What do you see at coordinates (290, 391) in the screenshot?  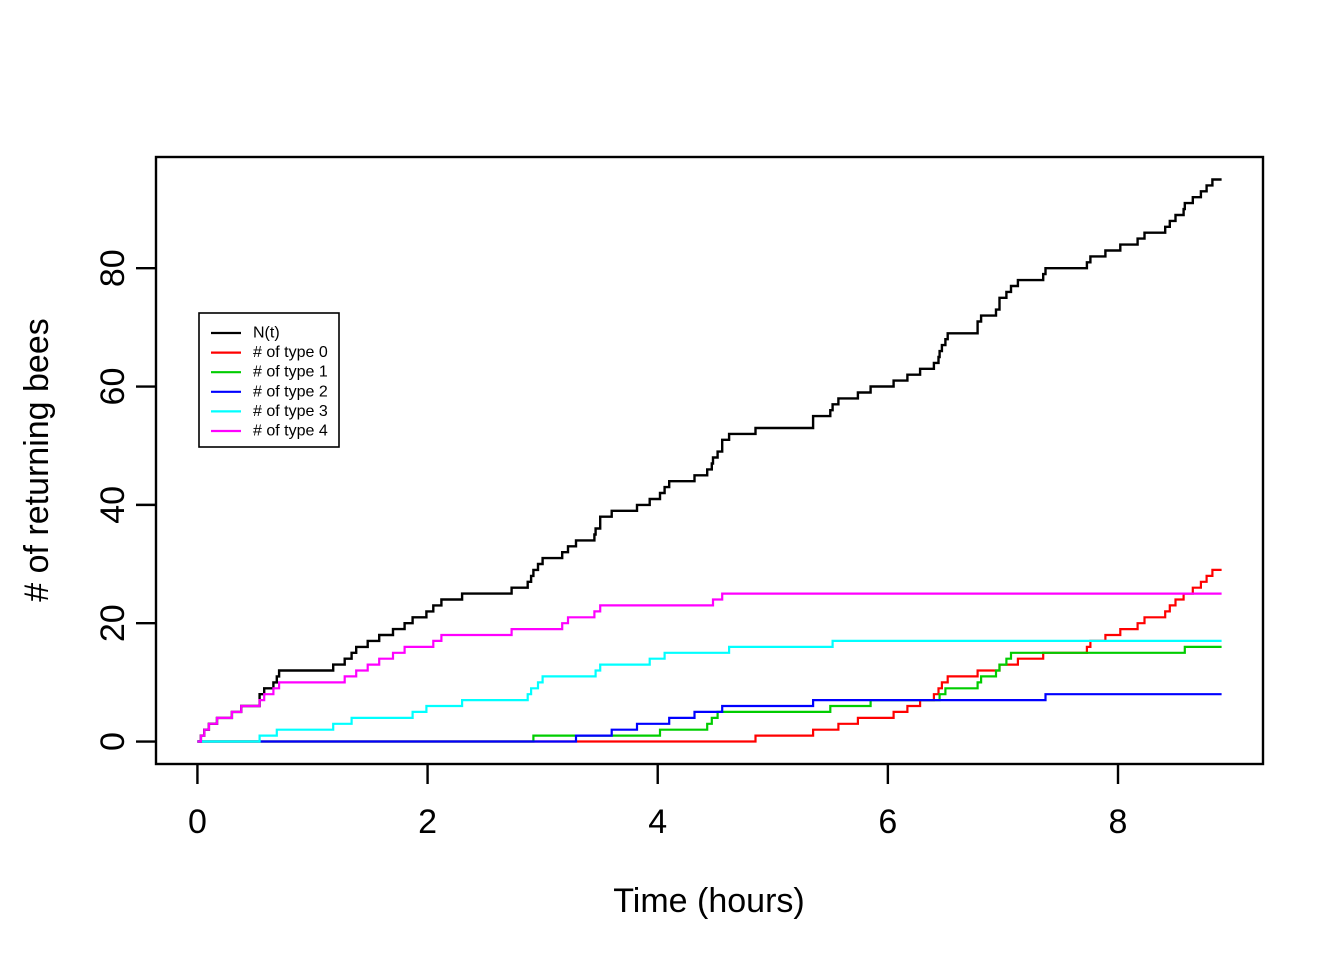 I see `legend-entry-label: # of type 2` at bounding box center [290, 391].